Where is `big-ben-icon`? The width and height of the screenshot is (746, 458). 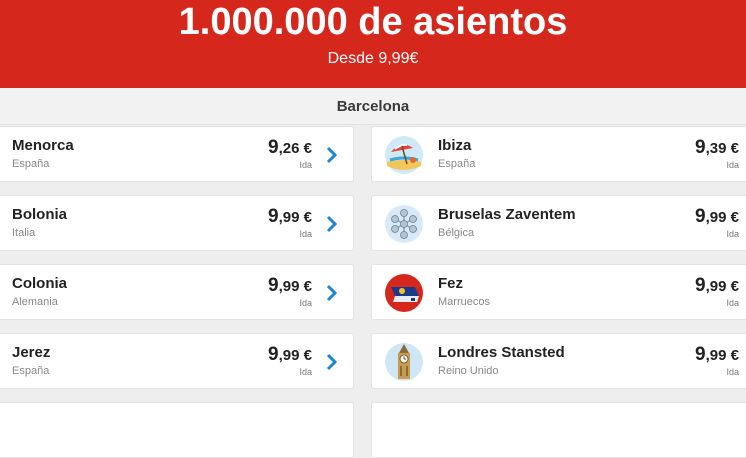
big-ben-icon is located at coordinates (404, 362).